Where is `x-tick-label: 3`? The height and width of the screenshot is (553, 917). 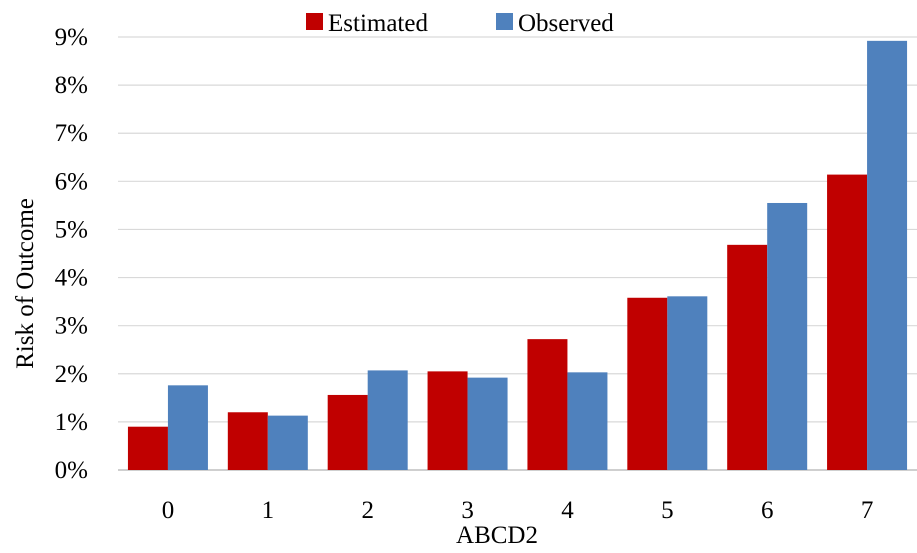 x-tick-label: 3 is located at coordinates (467, 510).